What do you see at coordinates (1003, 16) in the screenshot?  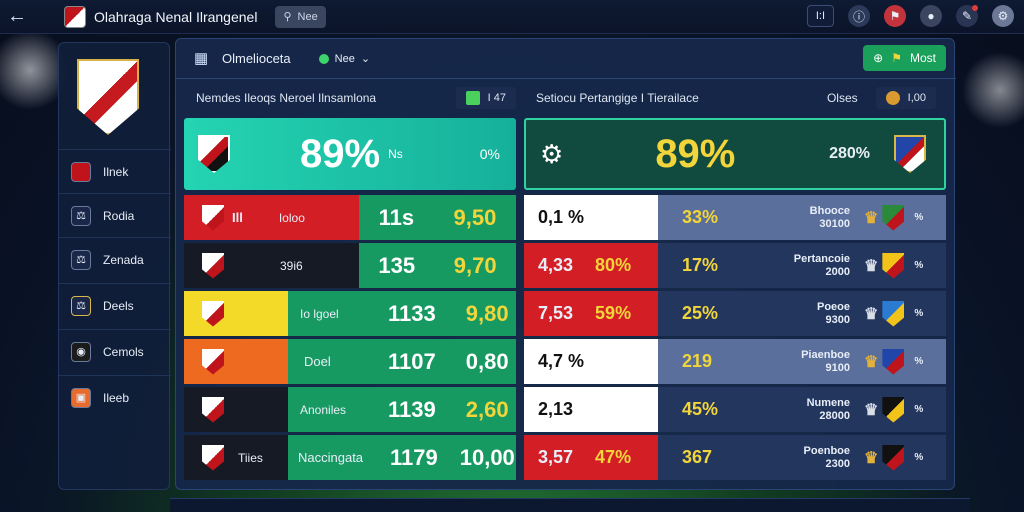 I see `profile-avatar: ⚙` at bounding box center [1003, 16].